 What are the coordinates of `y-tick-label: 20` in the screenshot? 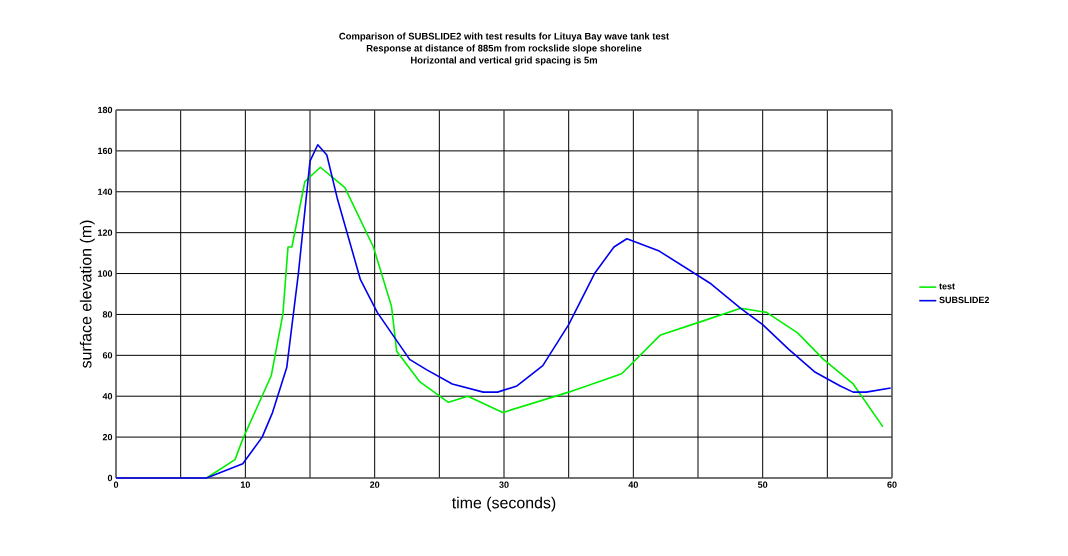 It's located at (107, 437).